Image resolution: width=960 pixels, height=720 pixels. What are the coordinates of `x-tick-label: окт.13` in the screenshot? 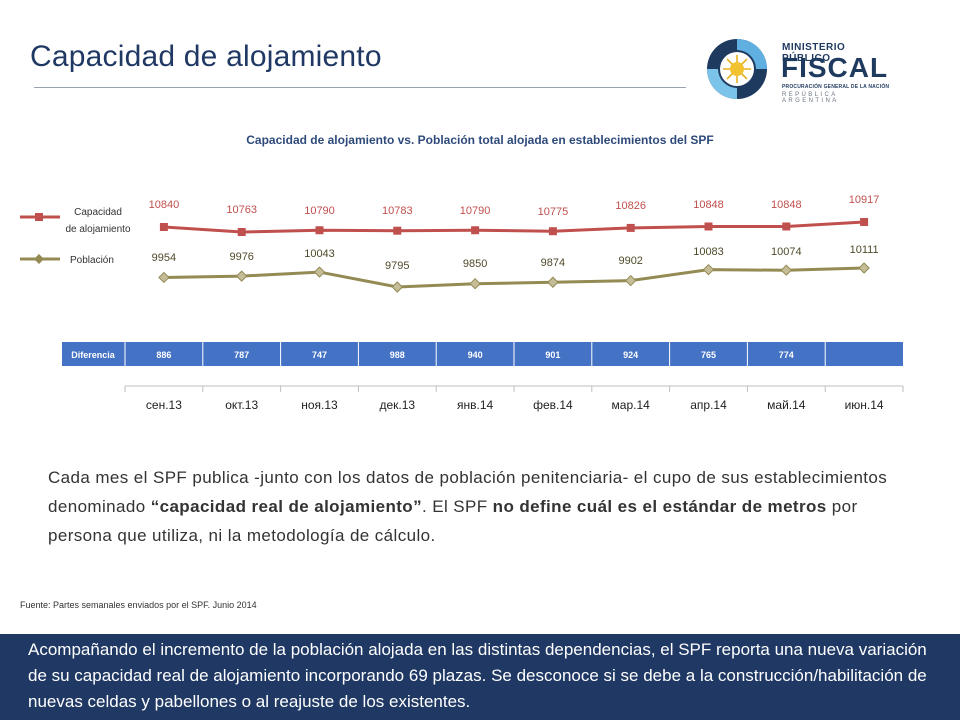 It's located at (241, 405).